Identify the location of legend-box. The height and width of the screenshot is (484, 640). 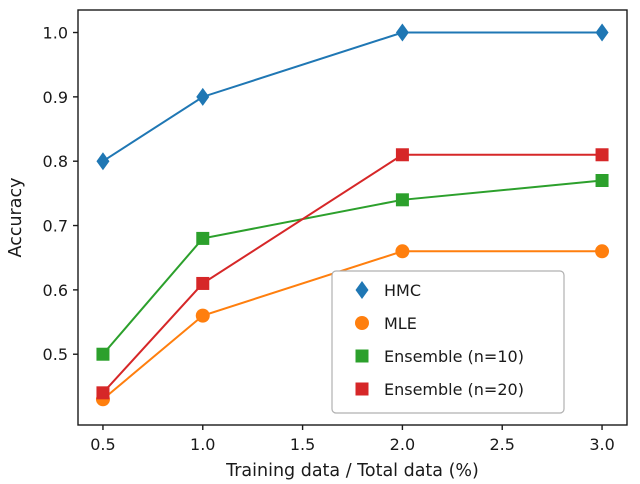
(448, 342).